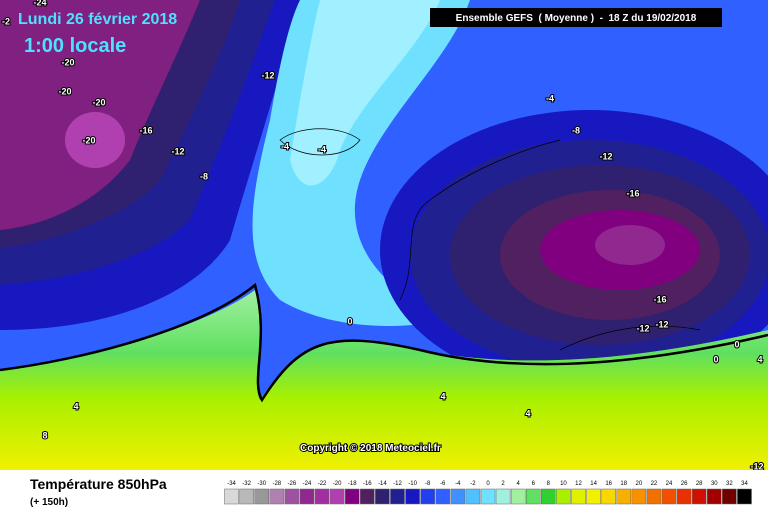  I want to click on legend-label: -10, so click(412, 484).